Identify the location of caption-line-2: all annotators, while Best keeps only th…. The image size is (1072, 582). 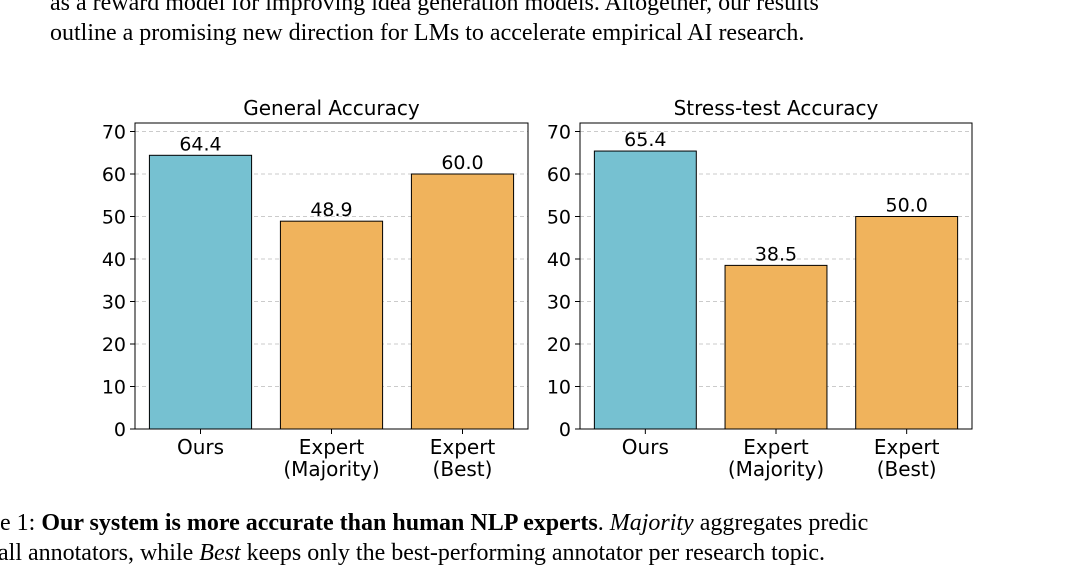
(536, 553).